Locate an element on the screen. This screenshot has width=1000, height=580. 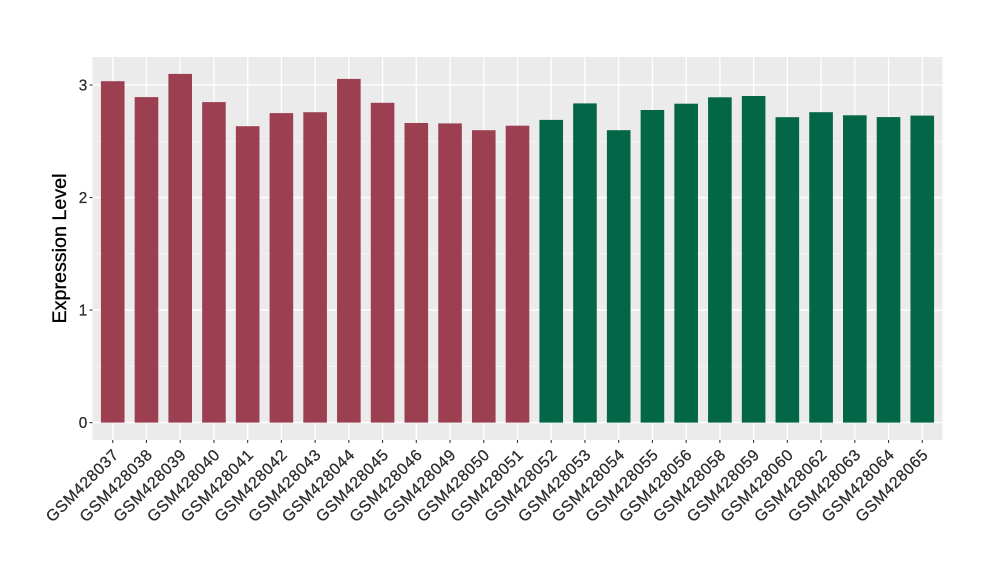
svg-text: 0 is located at coordinates (83, 423).